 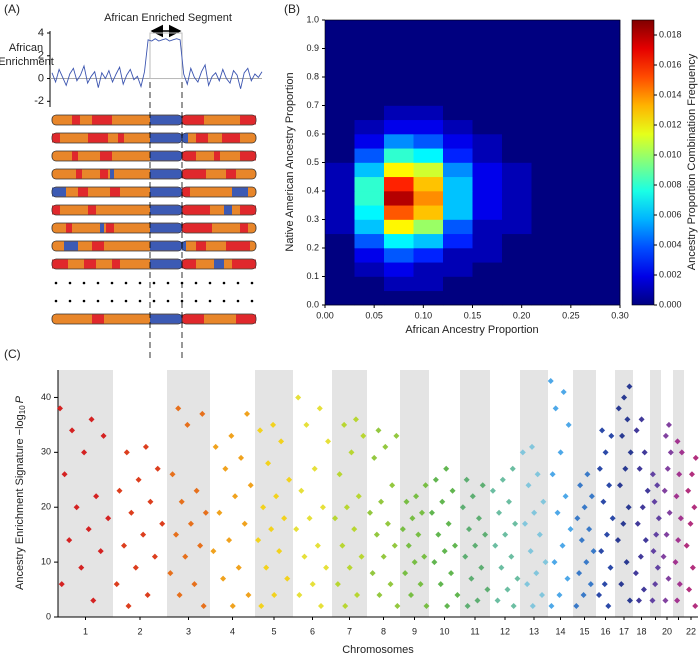 I want to click on y-axis-label: Ancestry Enrichment Signature −log10 P, so click(x=20, y=492).